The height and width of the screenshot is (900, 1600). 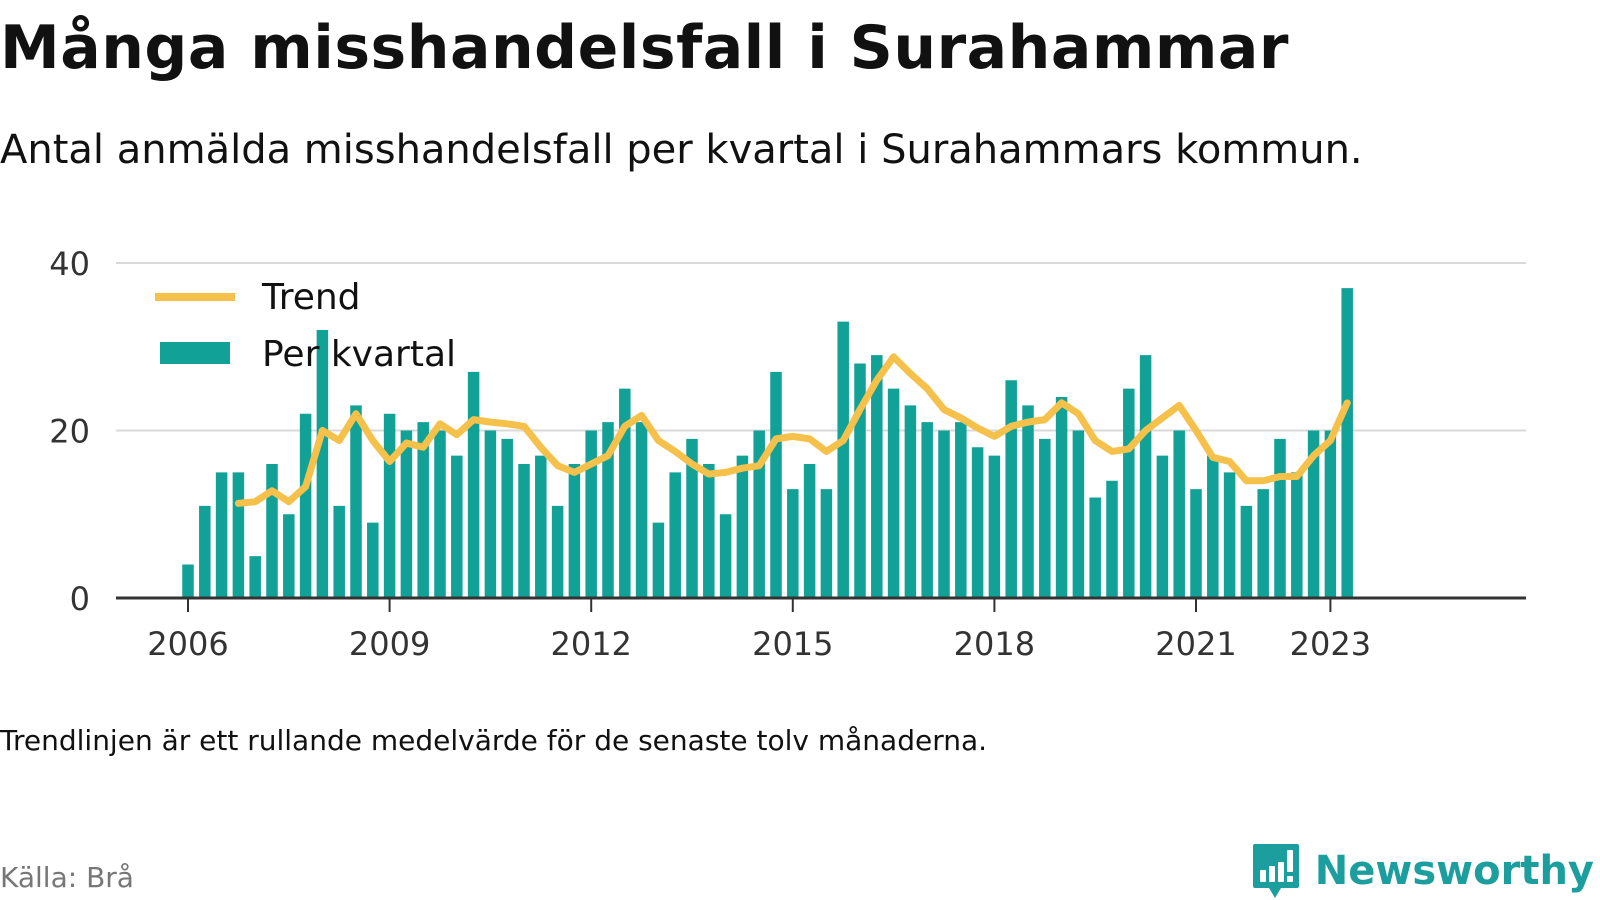 What do you see at coordinates (792, 644) in the screenshot?
I see `x-tick-label: 2015` at bounding box center [792, 644].